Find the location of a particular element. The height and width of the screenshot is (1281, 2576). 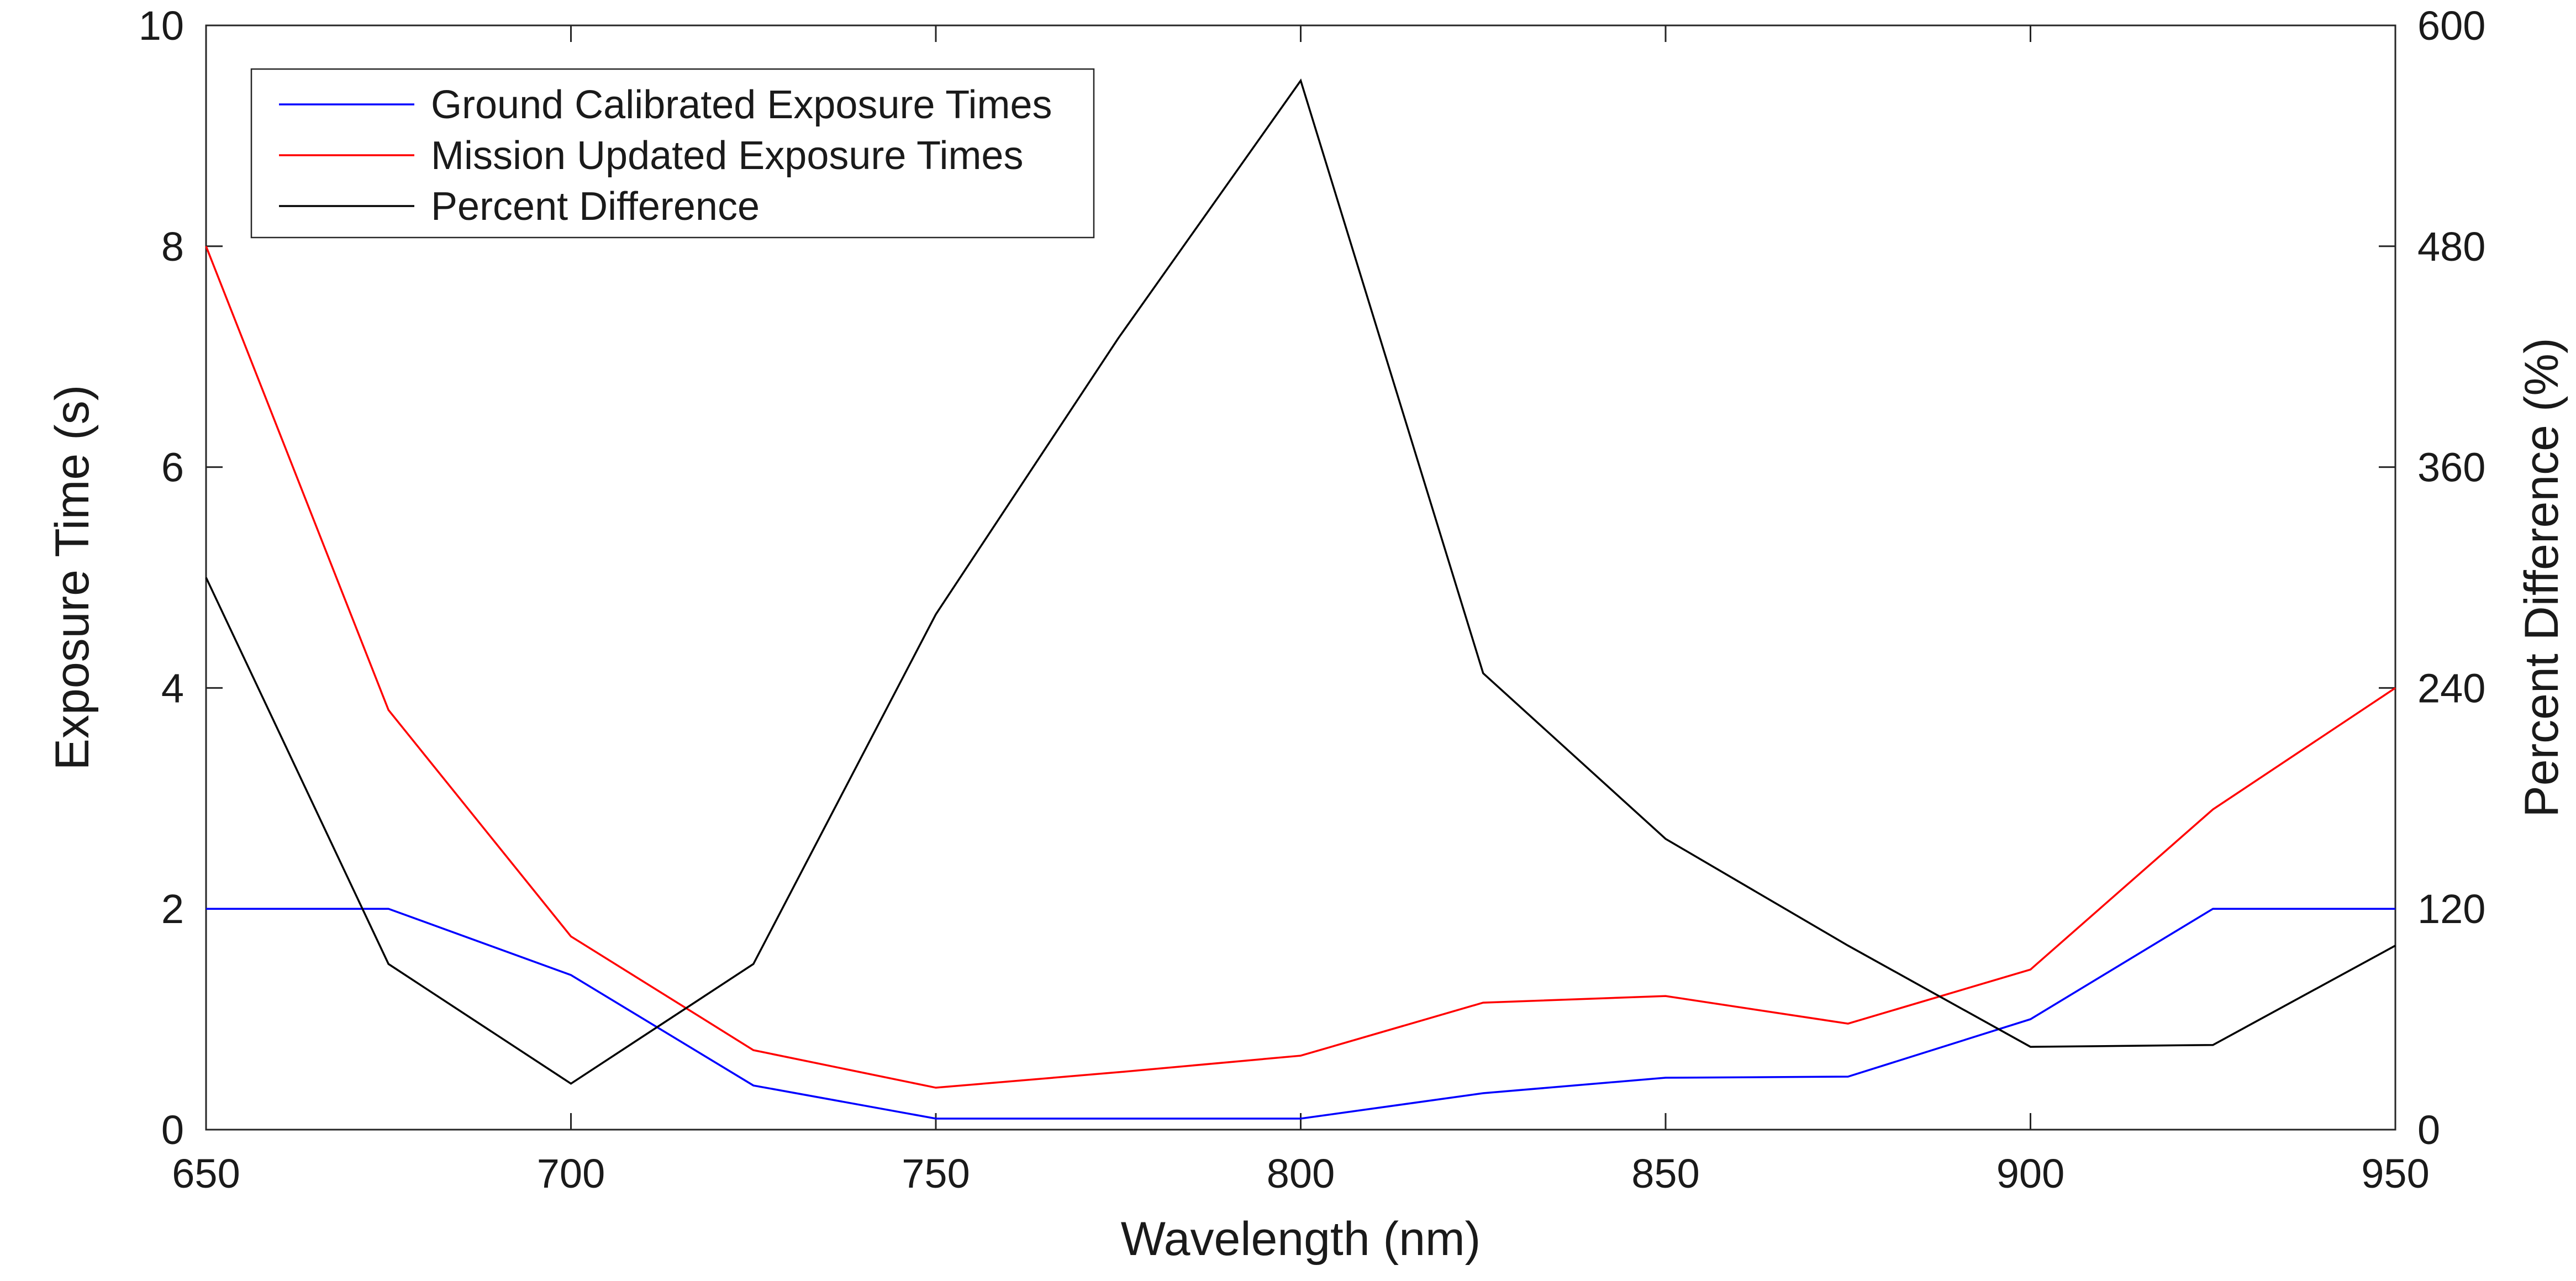

y2-tick-label: 600 is located at coordinates (2451, 26).